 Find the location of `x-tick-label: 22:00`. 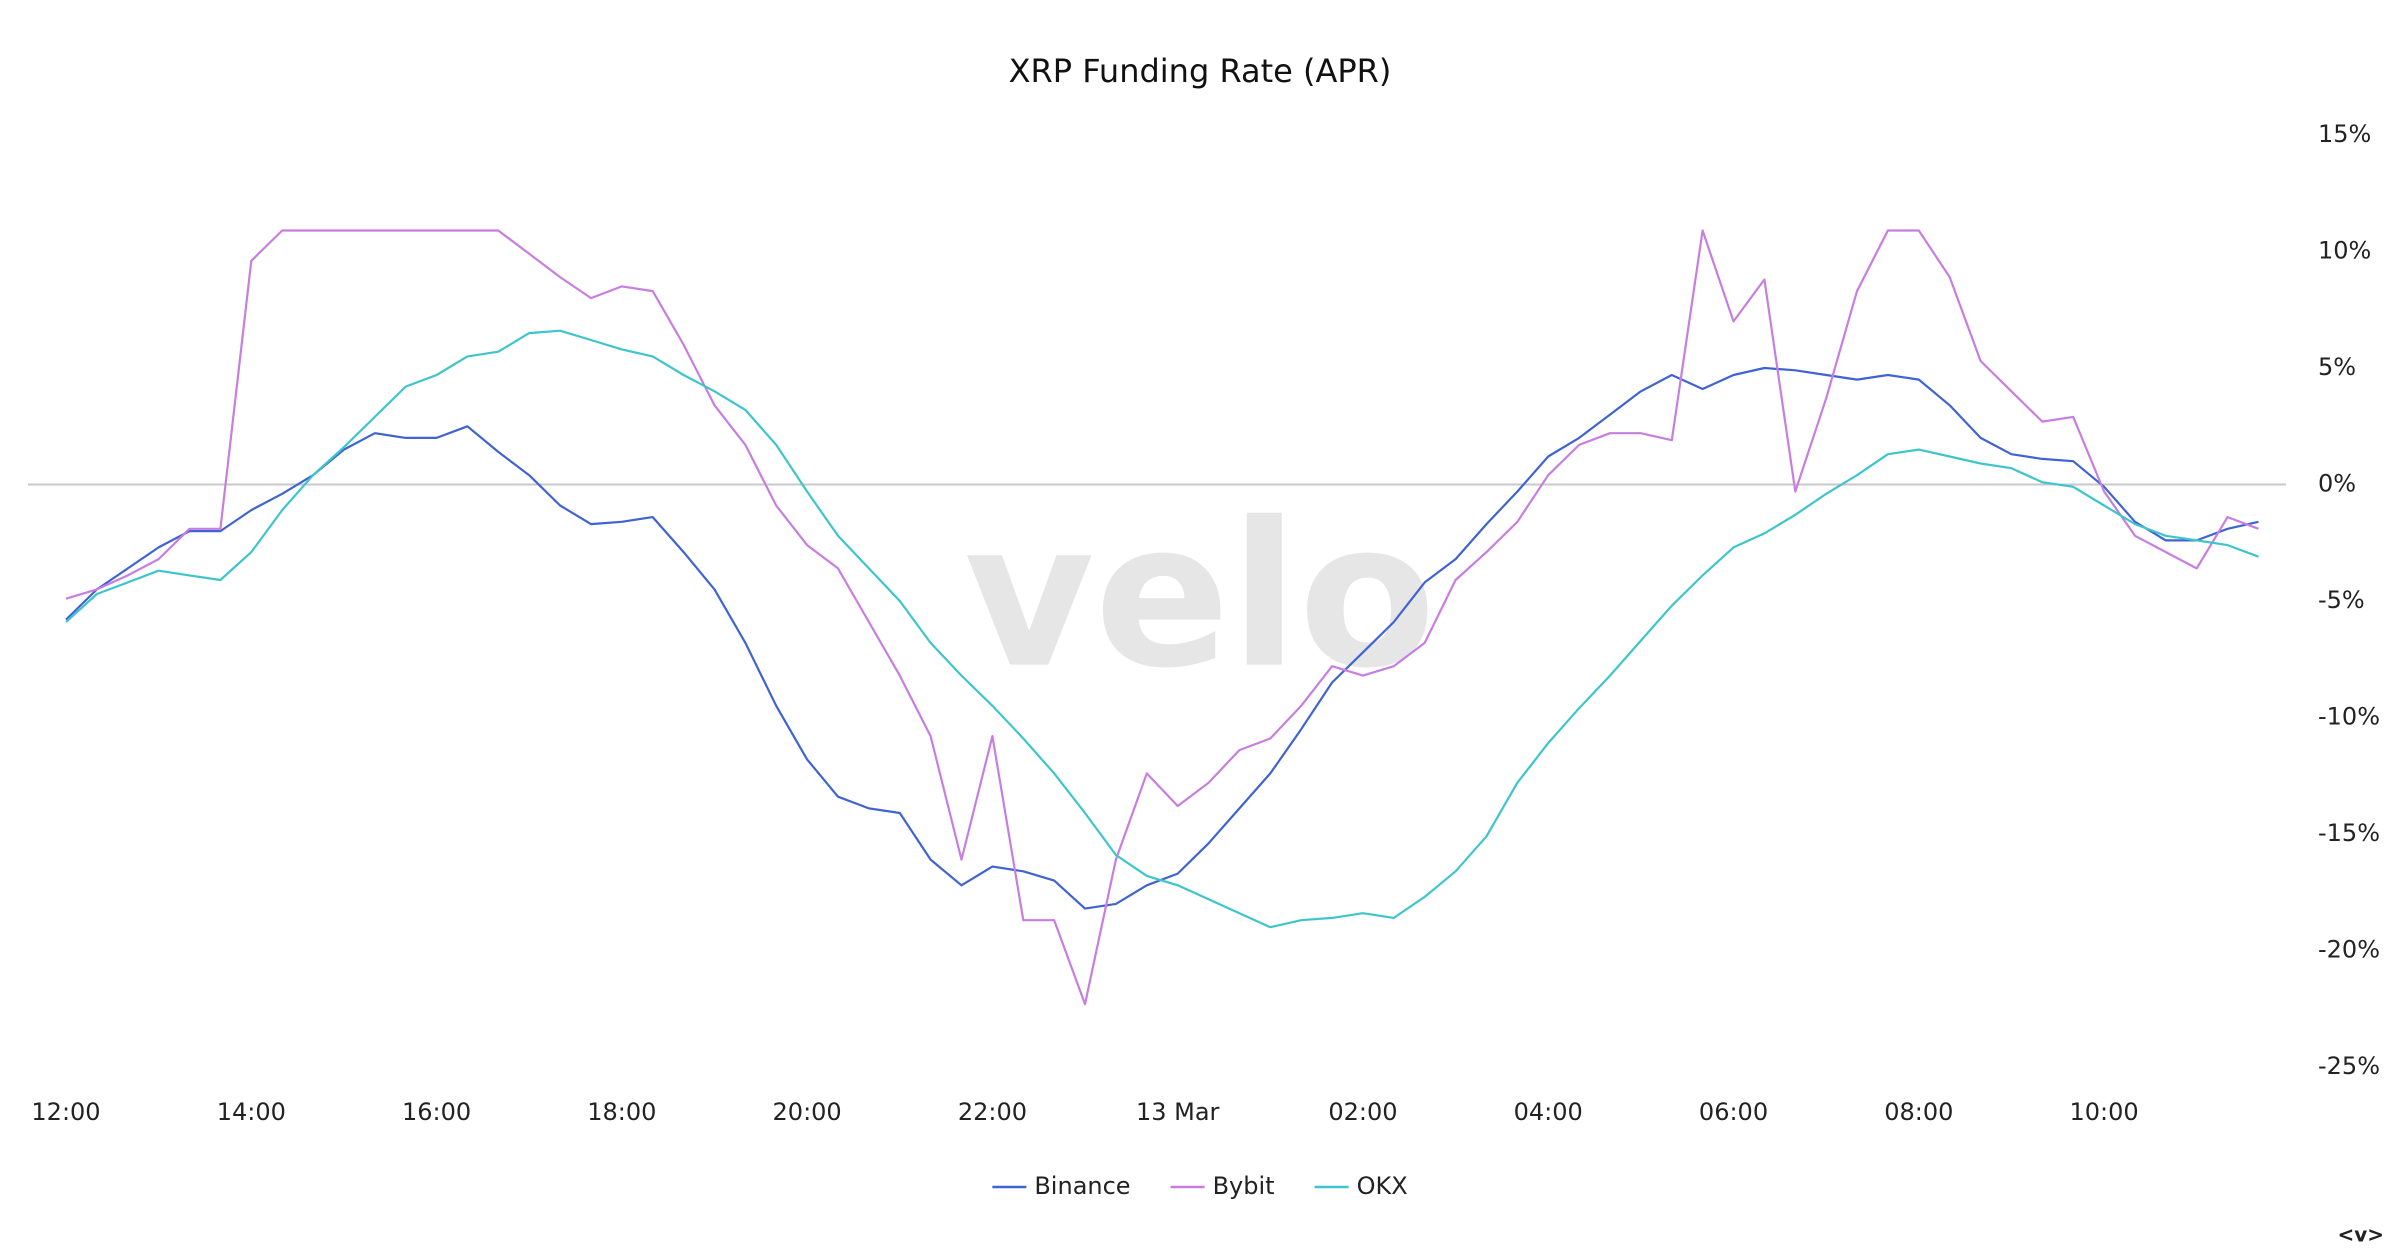

x-tick-label: 22:00 is located at coordinates (992, 1112).